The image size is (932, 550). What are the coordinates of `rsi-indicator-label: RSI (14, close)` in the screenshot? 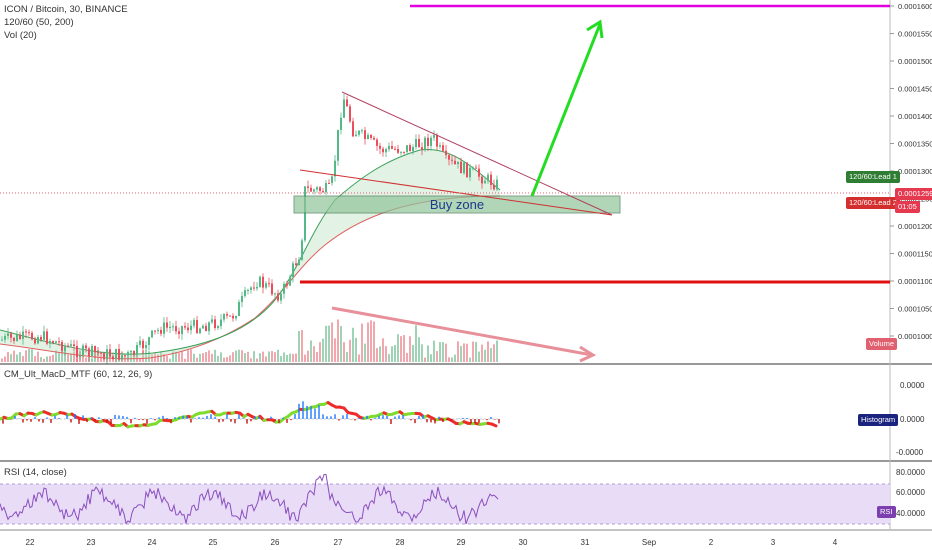 It's located at (35, 472).